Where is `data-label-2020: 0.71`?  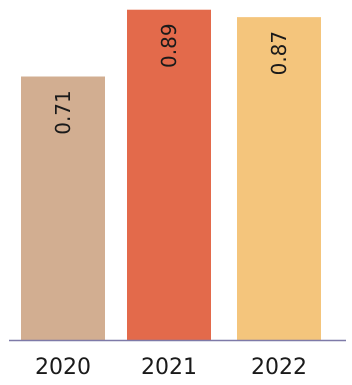 data-label-2020: 0.71 is located at coordinates (63, 112).